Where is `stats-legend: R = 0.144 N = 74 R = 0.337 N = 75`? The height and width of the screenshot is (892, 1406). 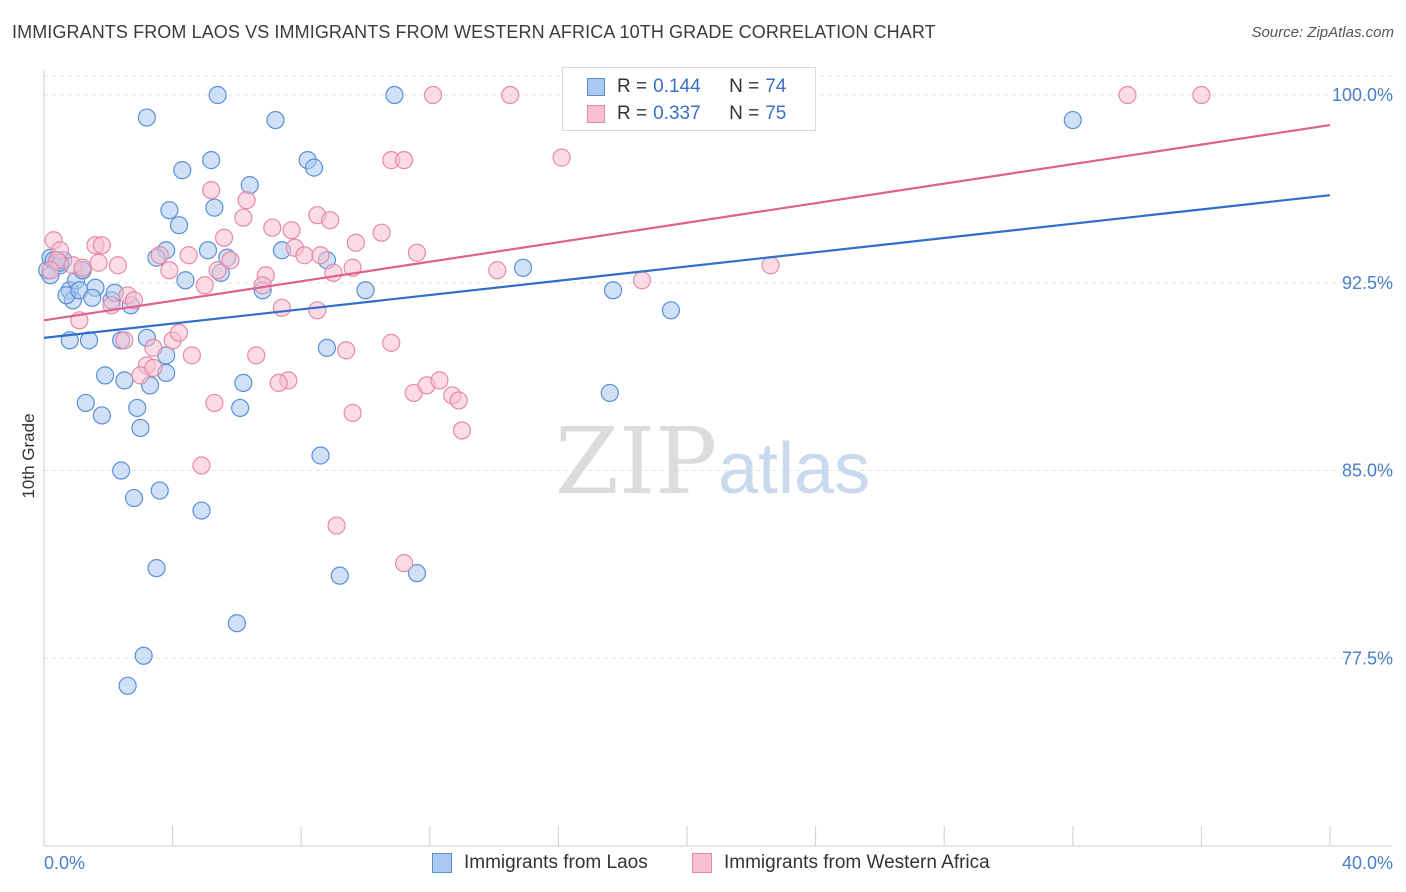 stats-legend: R = 0.144 N = 74 R = 0.337 N = 75 is located at coordinates (689, 99).